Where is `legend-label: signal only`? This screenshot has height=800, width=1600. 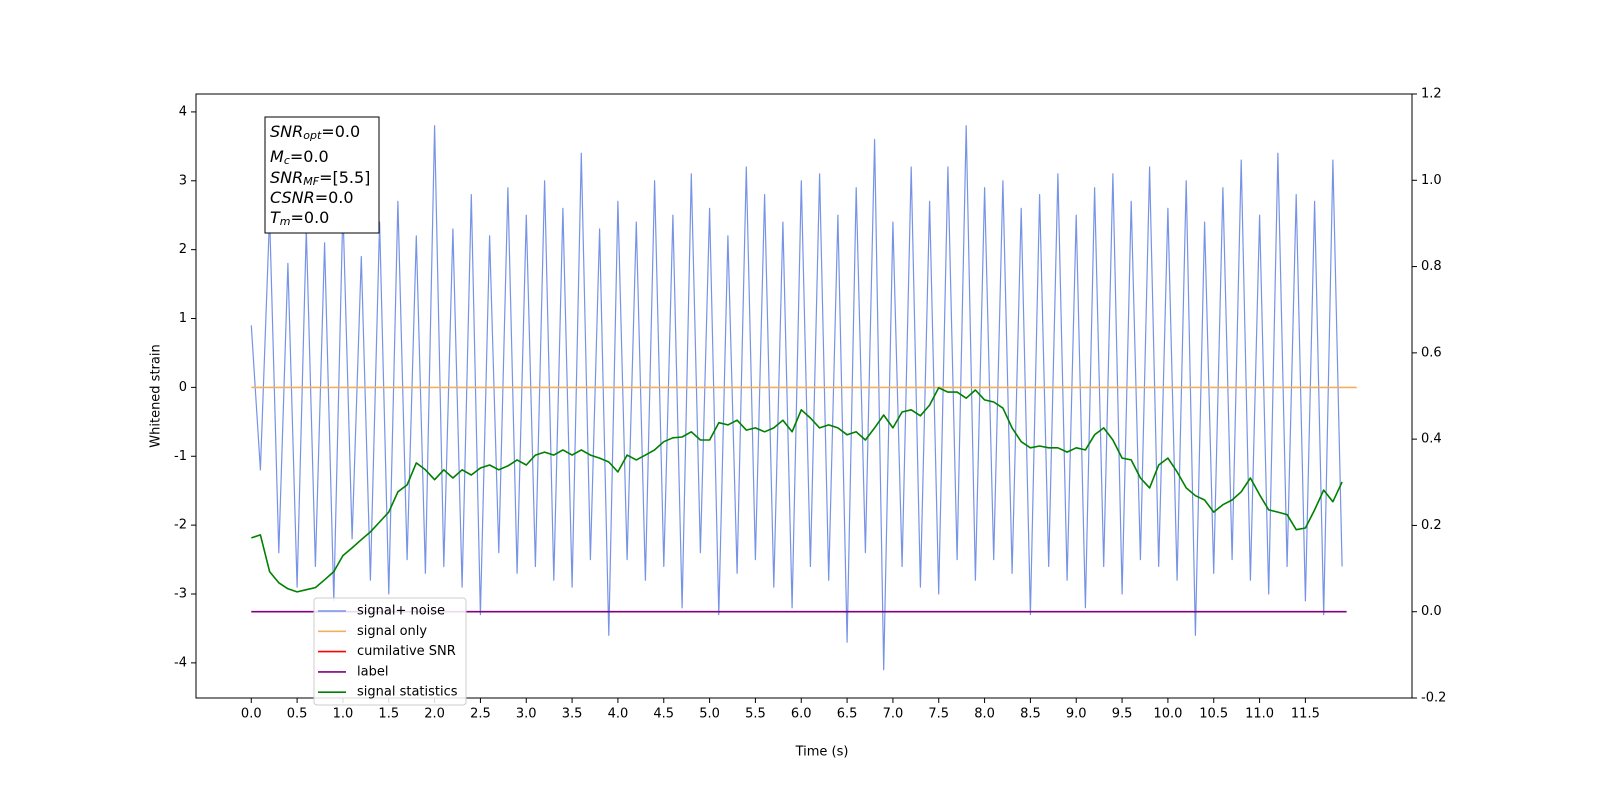
legend-label: signal only is located at coordinates (392, 631).